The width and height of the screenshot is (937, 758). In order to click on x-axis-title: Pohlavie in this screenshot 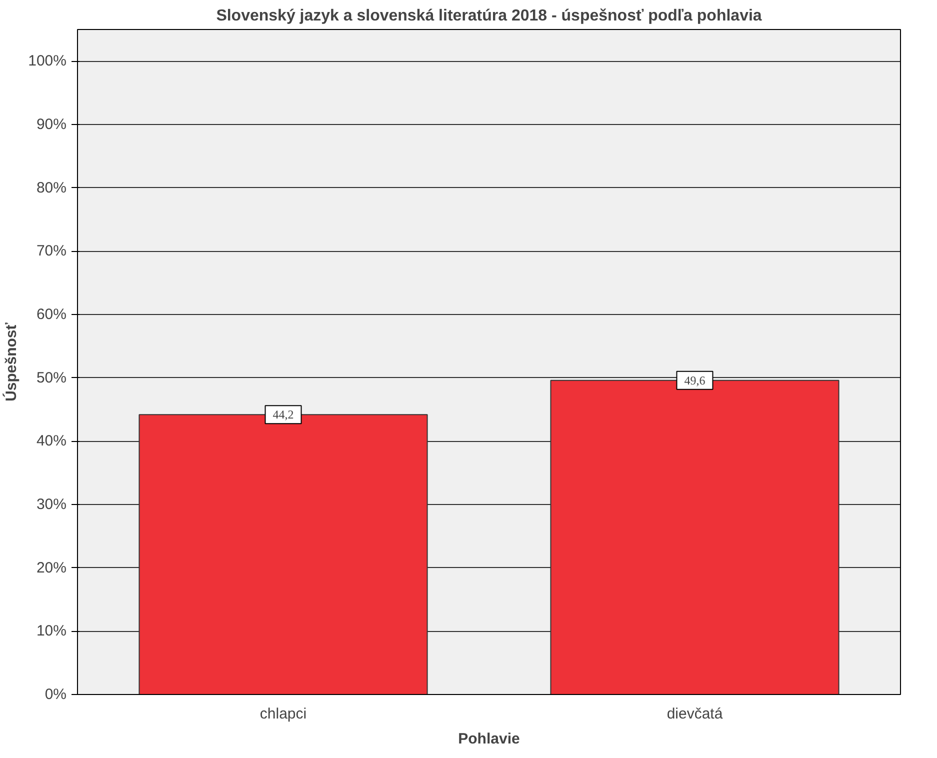, I will do `click(489, 739)`.